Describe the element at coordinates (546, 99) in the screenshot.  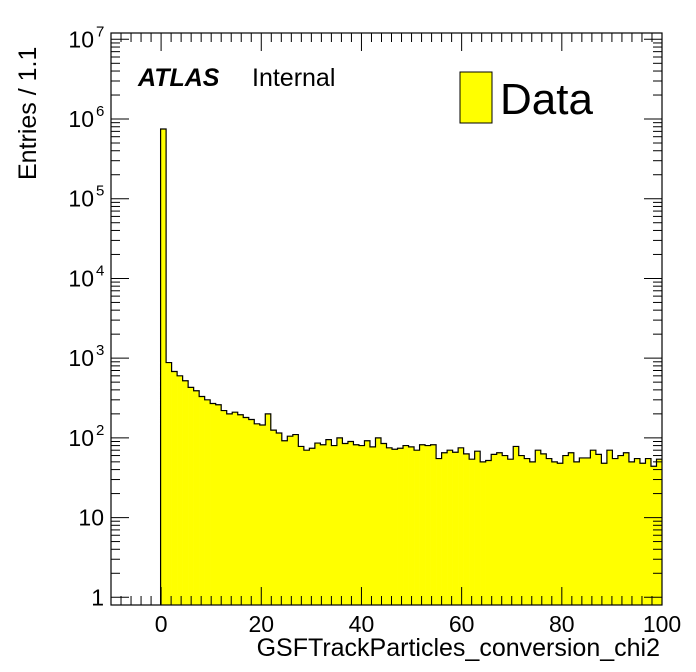
I see `legend-entry-data: Data` at that location.